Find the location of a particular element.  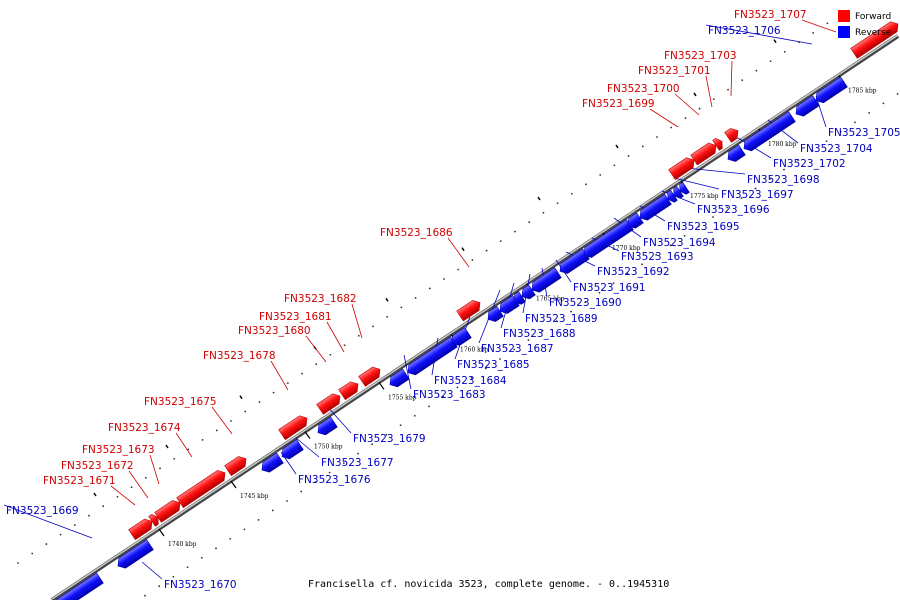

gene-label-FN3523_1700: FN3523_1700 is located at coordinates (643, 89).